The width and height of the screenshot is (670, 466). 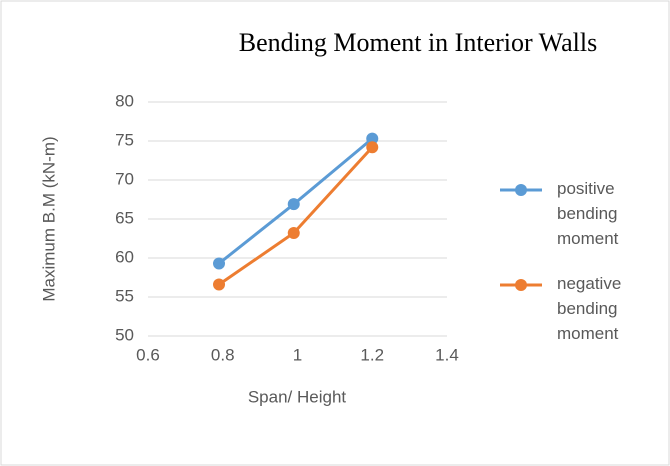 I want to click on y-tick-label: 70, so click(x=124, y=178).